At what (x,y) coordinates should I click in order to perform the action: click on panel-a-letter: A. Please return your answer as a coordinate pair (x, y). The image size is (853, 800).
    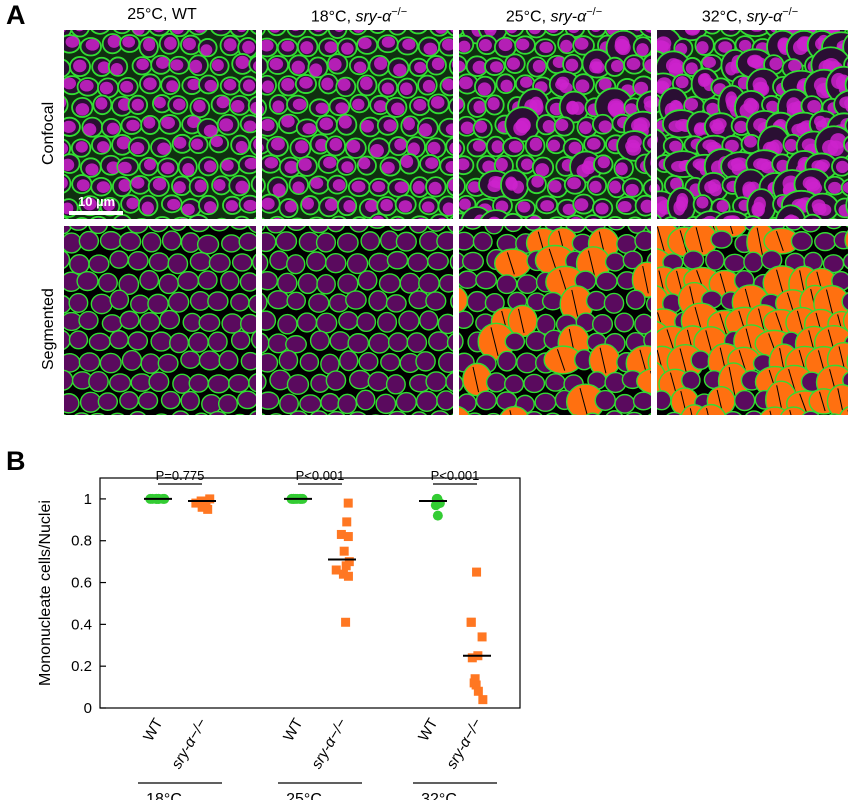
    Looking at the image, I should click on (16, 15).